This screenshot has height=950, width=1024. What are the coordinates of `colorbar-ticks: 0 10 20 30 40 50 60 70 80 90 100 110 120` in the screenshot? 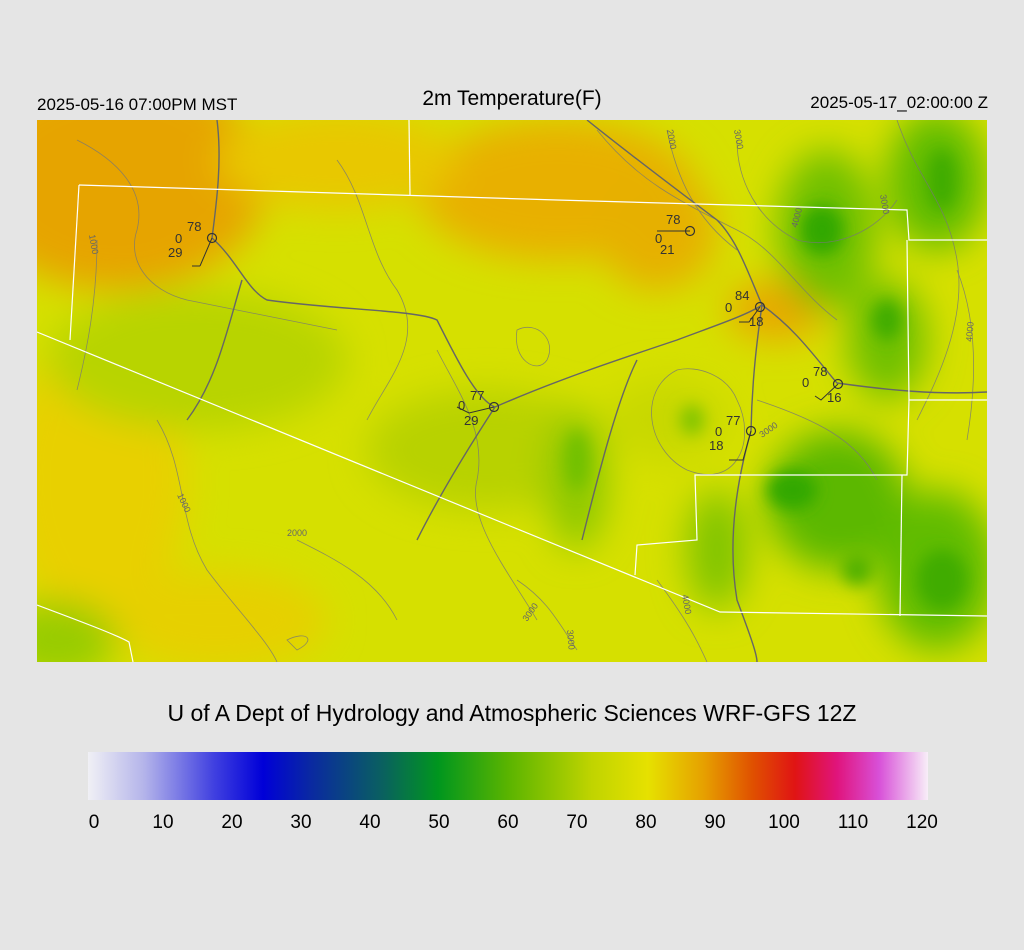 It's located at (512, 827).